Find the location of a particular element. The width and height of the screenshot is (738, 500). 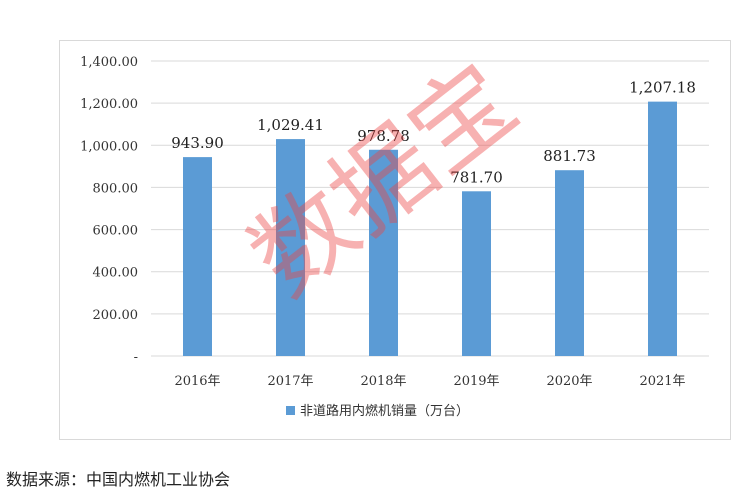

x-tick-label: 2017年 is located at coordinates (290, 381).